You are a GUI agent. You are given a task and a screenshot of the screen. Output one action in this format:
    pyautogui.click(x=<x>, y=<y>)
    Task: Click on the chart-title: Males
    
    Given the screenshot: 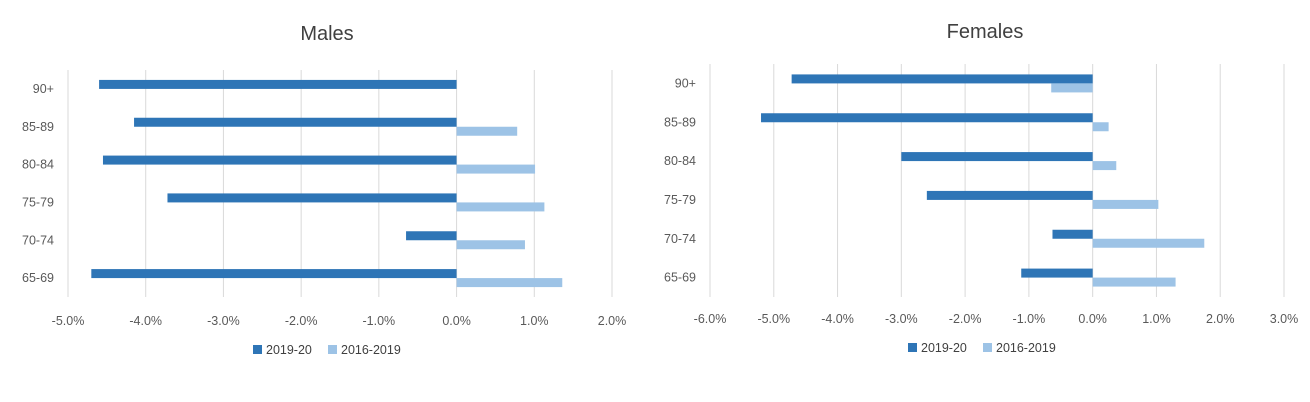 What is the action you would take?
    pyautogui.click(x=326, y=34)
    